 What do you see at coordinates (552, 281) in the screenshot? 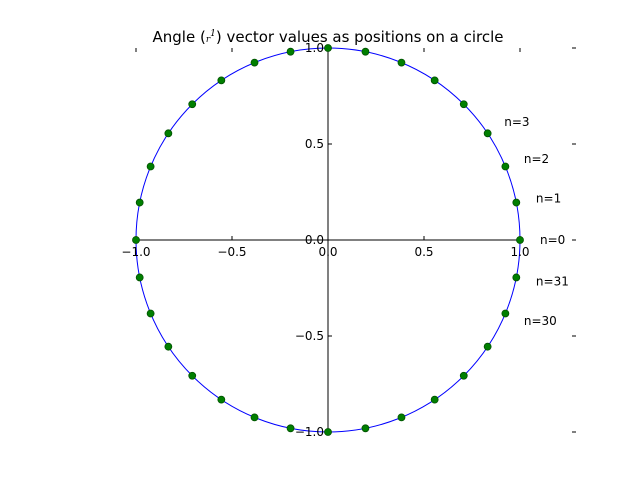
I see `point-annotation: n=31` at bounding box center [552, 281].